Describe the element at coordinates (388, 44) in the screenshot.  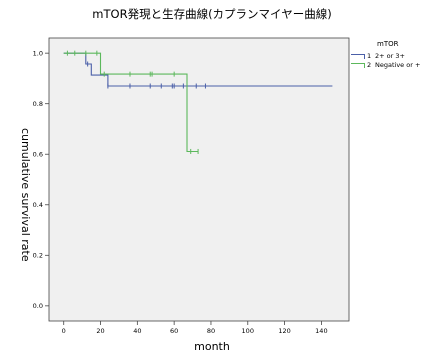
I see `legend-title: mTOR` at that location.